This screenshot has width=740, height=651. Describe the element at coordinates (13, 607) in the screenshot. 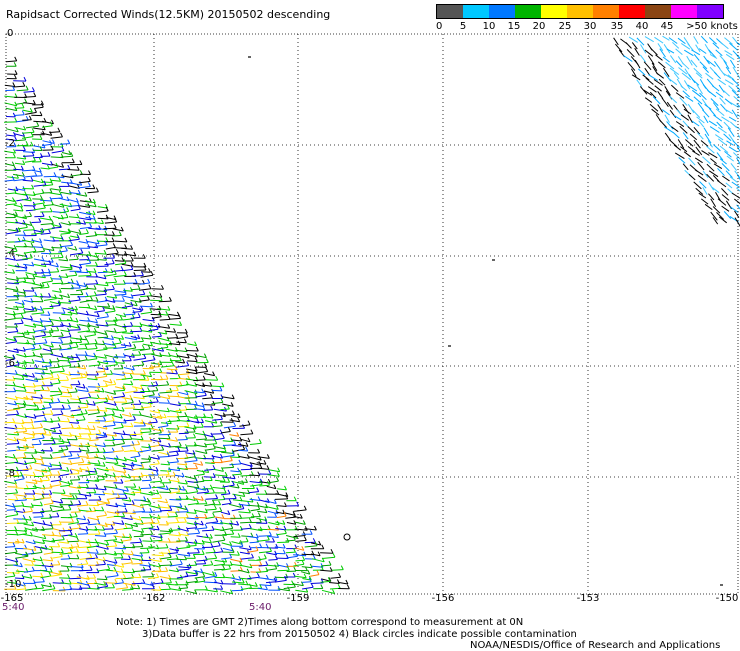

I see `time-label: 5:40` at that location.